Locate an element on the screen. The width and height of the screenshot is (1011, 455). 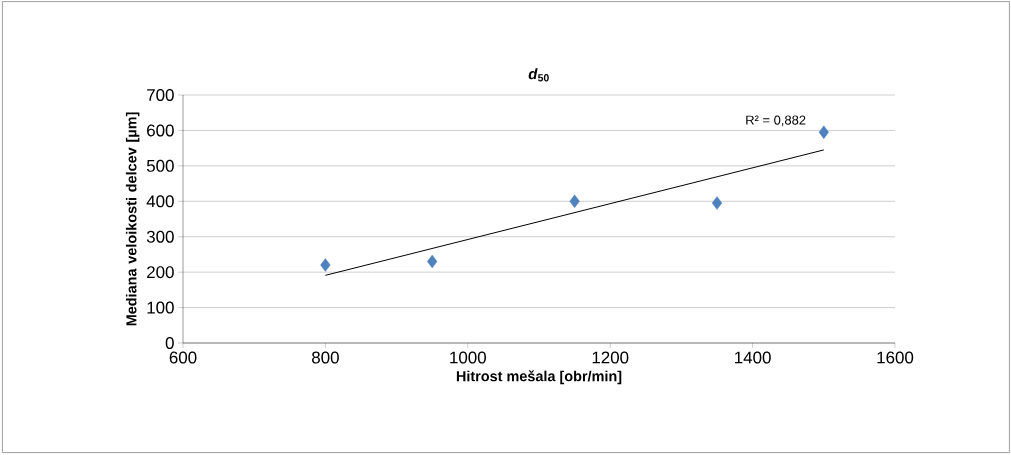
y-tick-label: 700 is located at coordinates (160, 95).